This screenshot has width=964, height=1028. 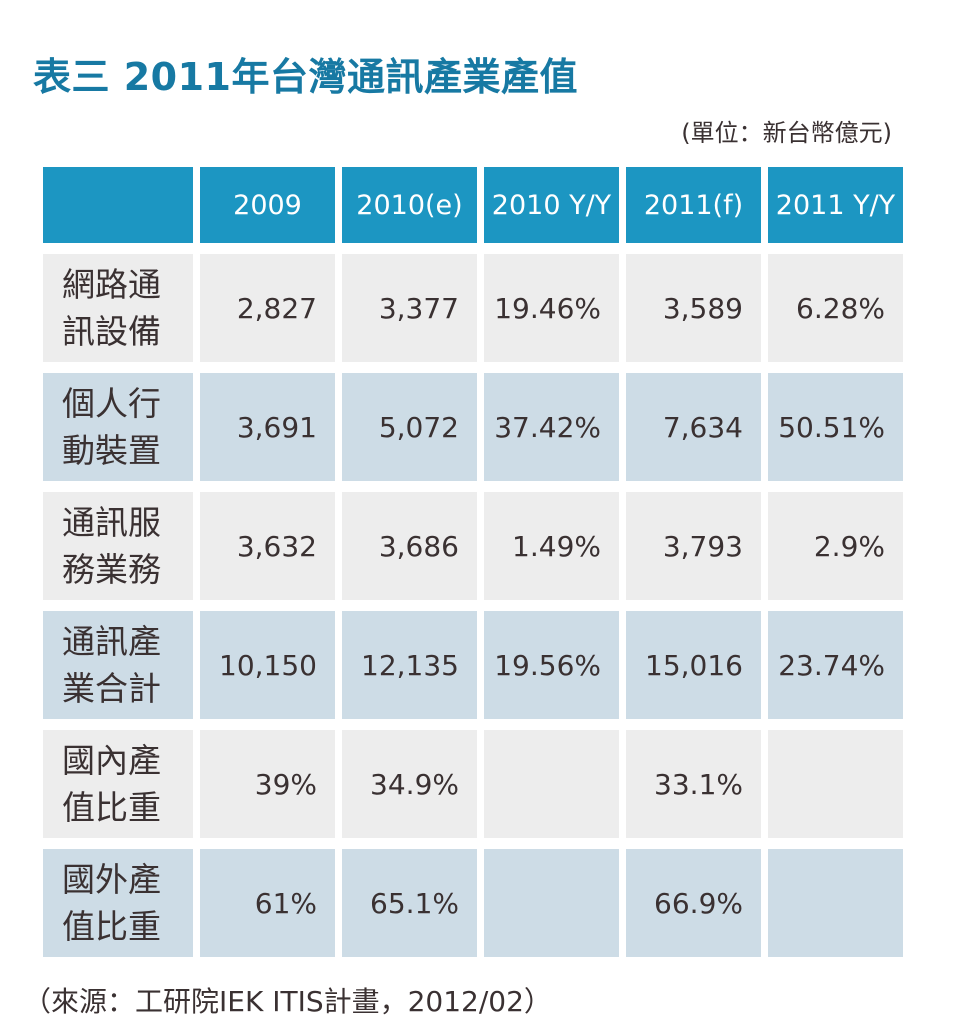 What do you see at coordinates (835, 546) in the screenshot?
I see `table-cell: 2.9%` at bounding box center [835, 546].